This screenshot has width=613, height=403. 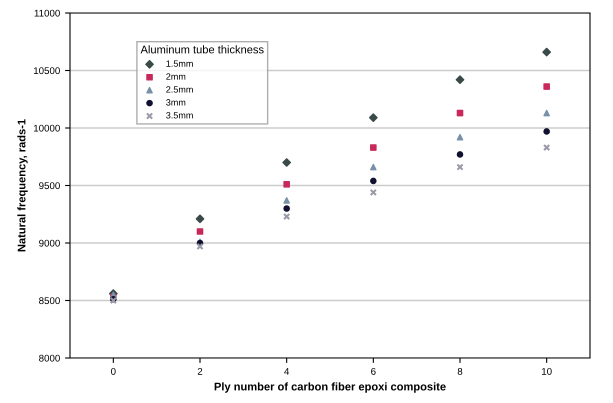 What do you see at coordinates (330, 387) in the screenshot?
I see `x-axis-title: Ply number of carbon fiber epoxi composite` at bounding box center [330, 387].